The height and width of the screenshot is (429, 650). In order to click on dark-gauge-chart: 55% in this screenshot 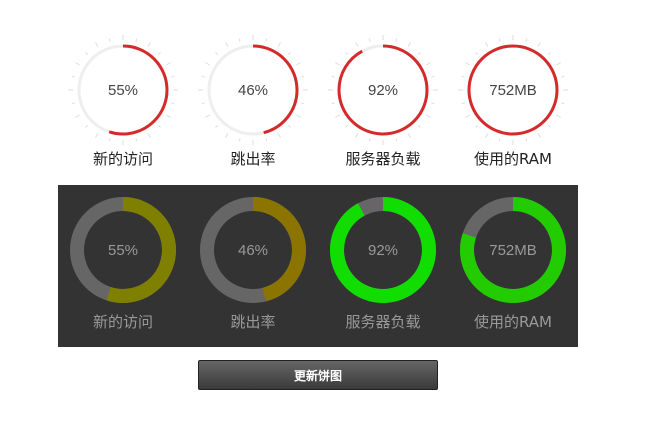, I will do `click(123, 250)`.